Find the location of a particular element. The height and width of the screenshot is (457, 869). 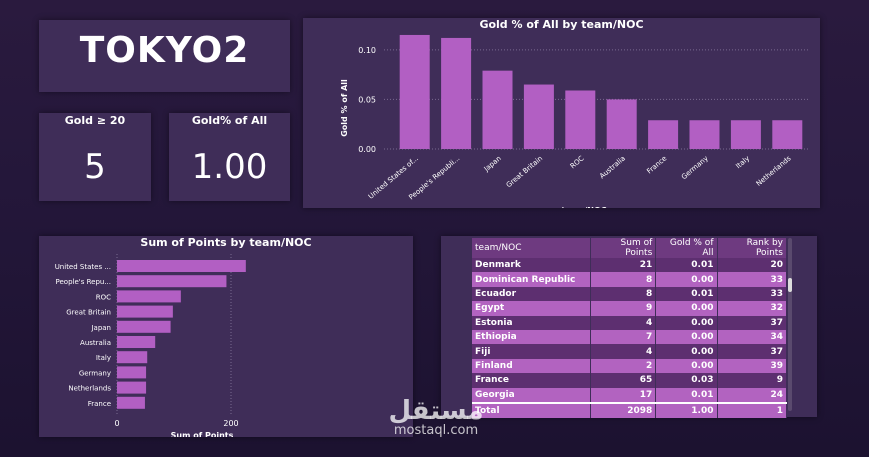

table-cell: Finland is located at coordinates (531, 366).